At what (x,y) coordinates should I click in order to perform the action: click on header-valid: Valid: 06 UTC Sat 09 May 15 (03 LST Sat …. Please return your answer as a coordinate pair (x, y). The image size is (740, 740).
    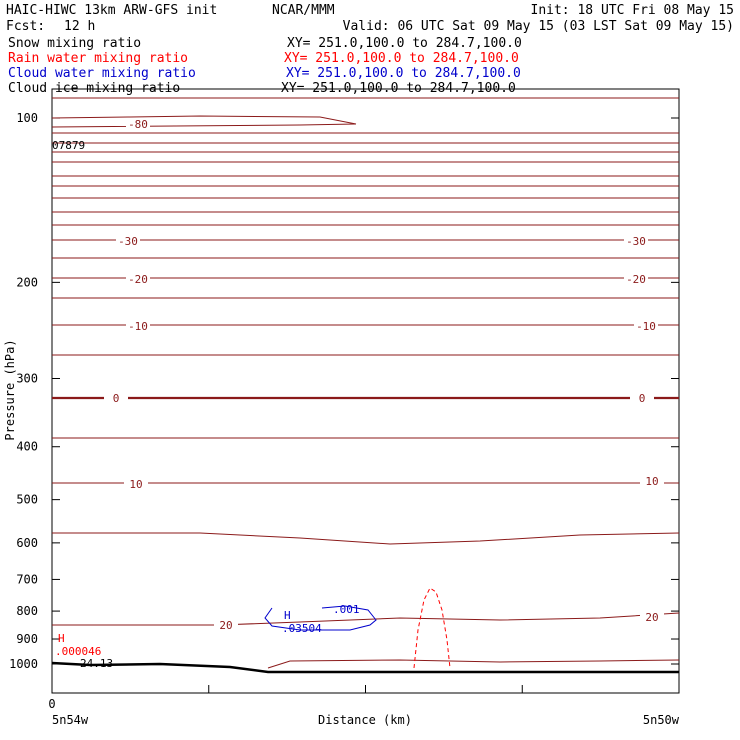
    Looking at the image, I should click on (538, 26).